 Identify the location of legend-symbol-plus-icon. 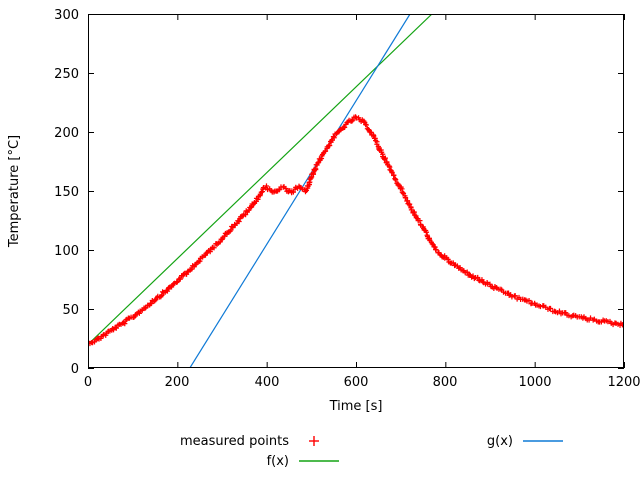
(314, 441).